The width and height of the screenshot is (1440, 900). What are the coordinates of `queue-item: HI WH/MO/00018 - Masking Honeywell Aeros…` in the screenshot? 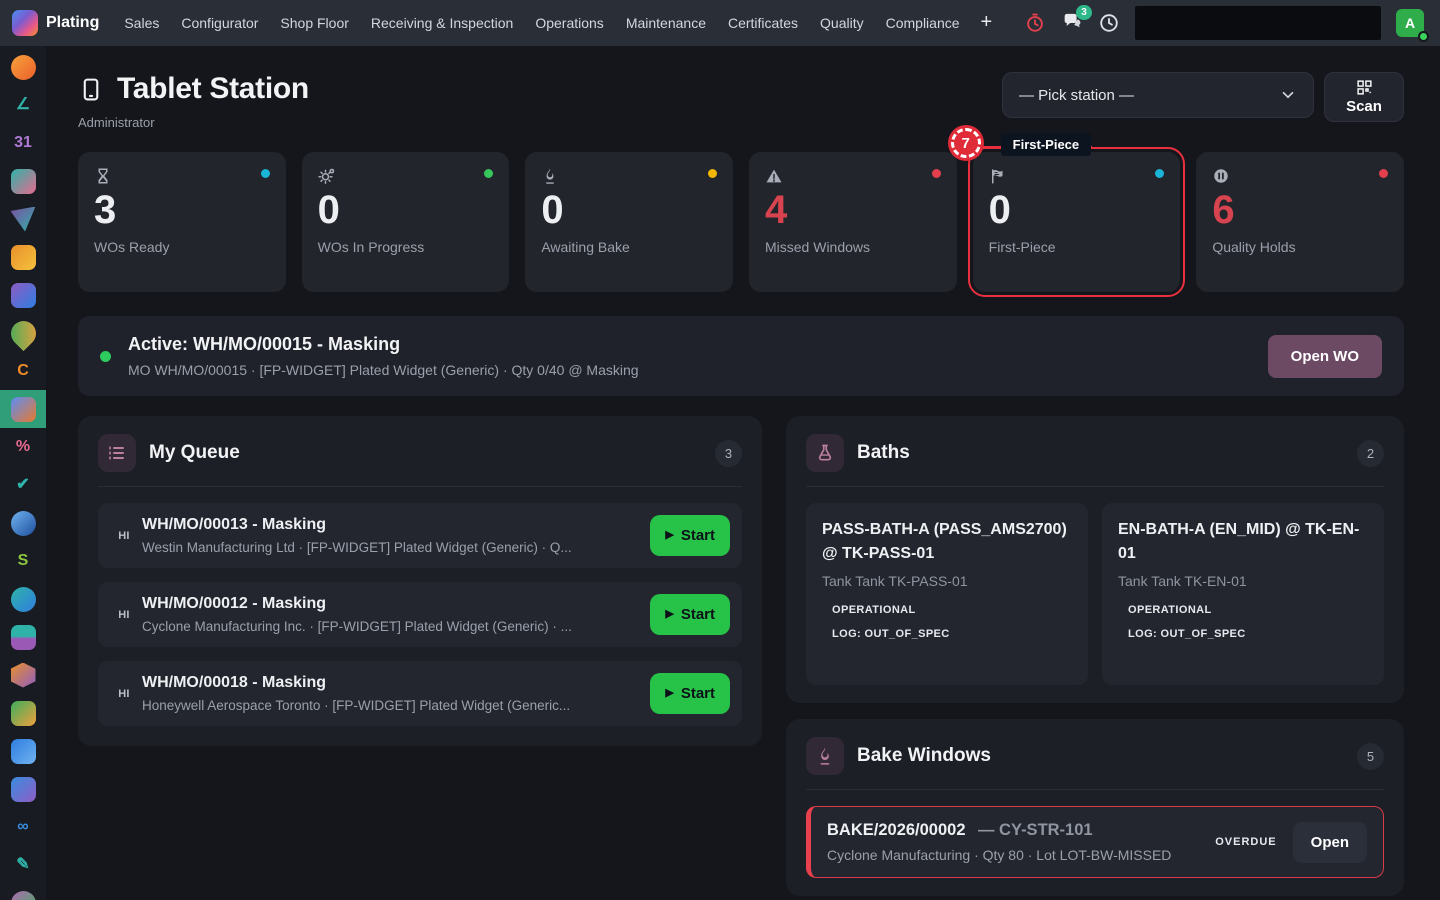 It's located at (420, 693).